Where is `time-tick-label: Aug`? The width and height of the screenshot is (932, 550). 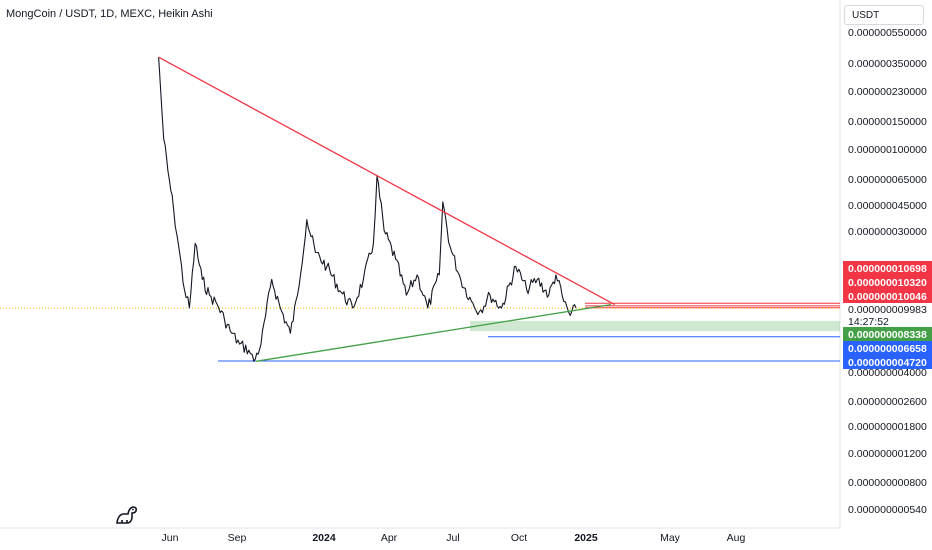
time-tick-label: Aug is located at coordinates (736, 538).